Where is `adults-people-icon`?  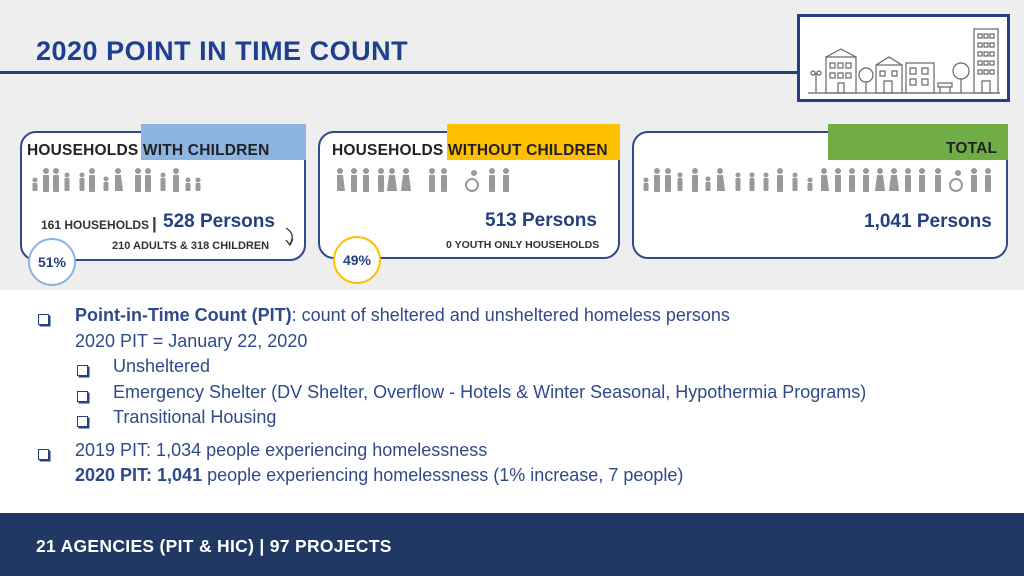 adults-people-icon is located at coordinates (423, 180).